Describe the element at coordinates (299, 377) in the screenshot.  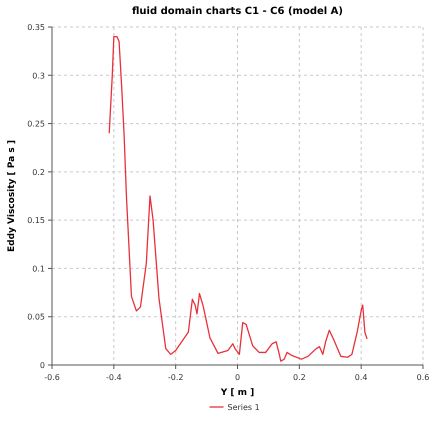
I see `x-tick-label: 0.2` at that location.